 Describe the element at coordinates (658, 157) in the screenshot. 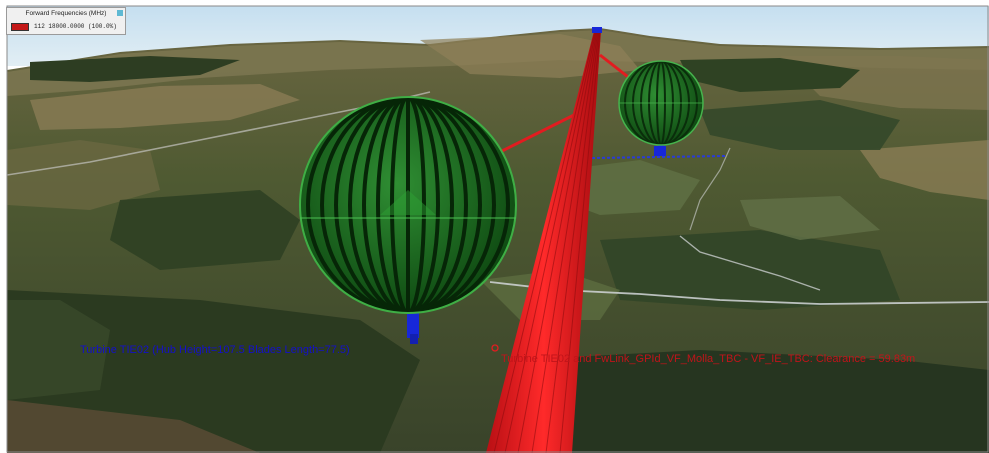

I see `turbine-label-leader` at that location.